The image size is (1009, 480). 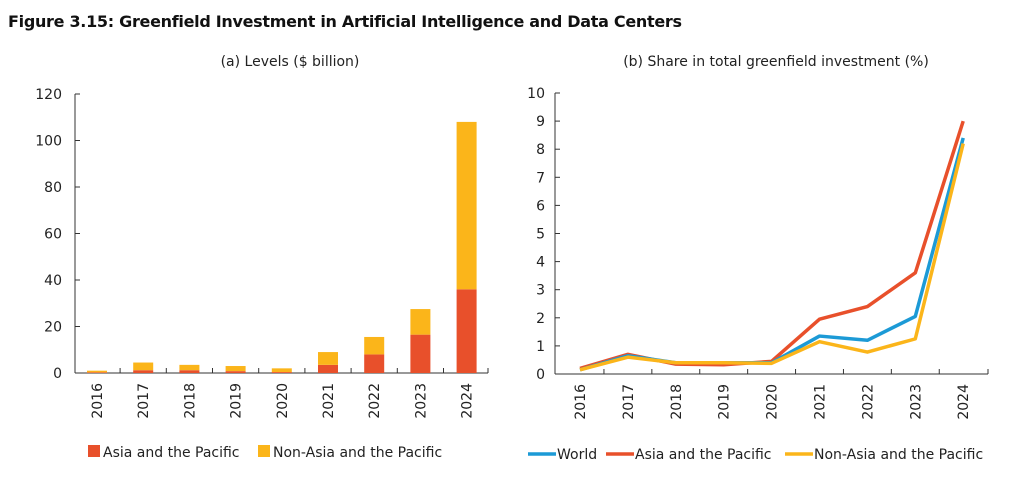 What do you see at coordinates (189, 367) in the screenshot?
I see `bar-non-asia-2018` at bounding box center [189, 367].